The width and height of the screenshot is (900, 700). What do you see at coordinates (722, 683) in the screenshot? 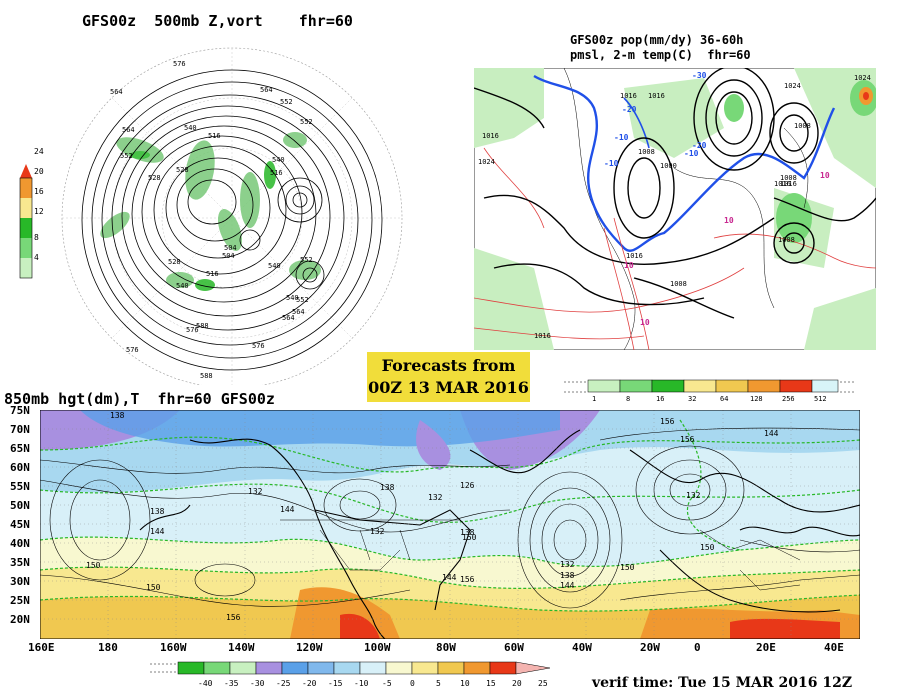
I see `verif-time: verif time: Tue 15 MAR 2016 12Z` at bounding box center [722, 683].